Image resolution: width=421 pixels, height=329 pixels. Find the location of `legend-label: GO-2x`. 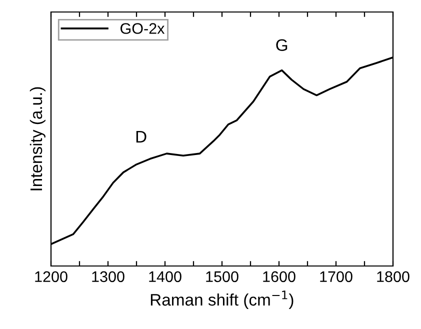

legend-label: GO-2x is located at coordinates (142, 28).